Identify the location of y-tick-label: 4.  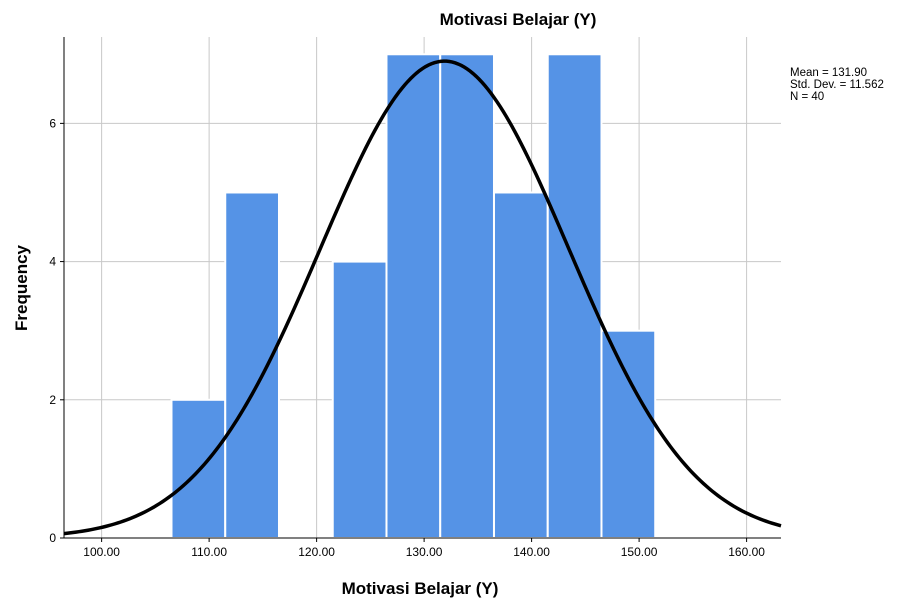
(52, 262).